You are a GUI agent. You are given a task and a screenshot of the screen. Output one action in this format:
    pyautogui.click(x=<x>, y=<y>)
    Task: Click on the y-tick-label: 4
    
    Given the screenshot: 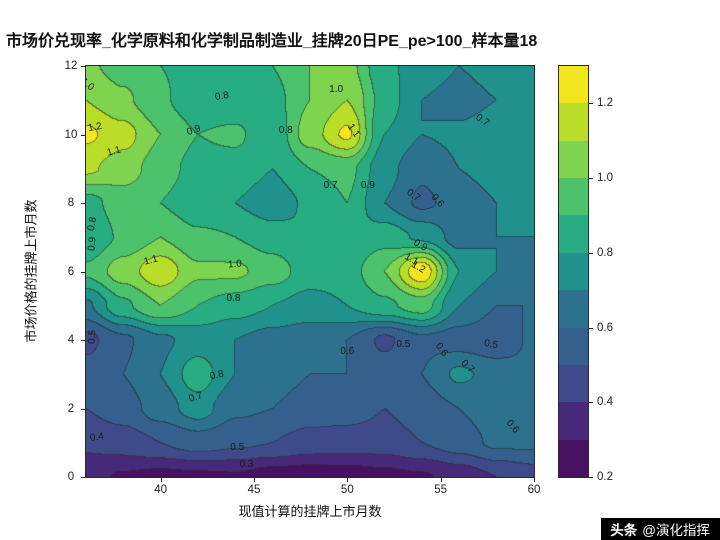 What is the action you would take?
    pyautogui.click(x=71, y=340)
    